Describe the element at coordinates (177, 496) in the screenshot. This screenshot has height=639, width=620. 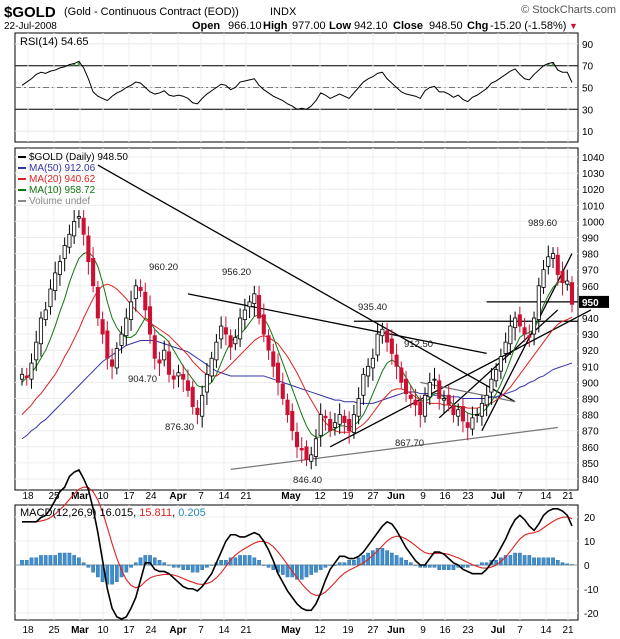
I see `x-axis-label: Apr` at that location.